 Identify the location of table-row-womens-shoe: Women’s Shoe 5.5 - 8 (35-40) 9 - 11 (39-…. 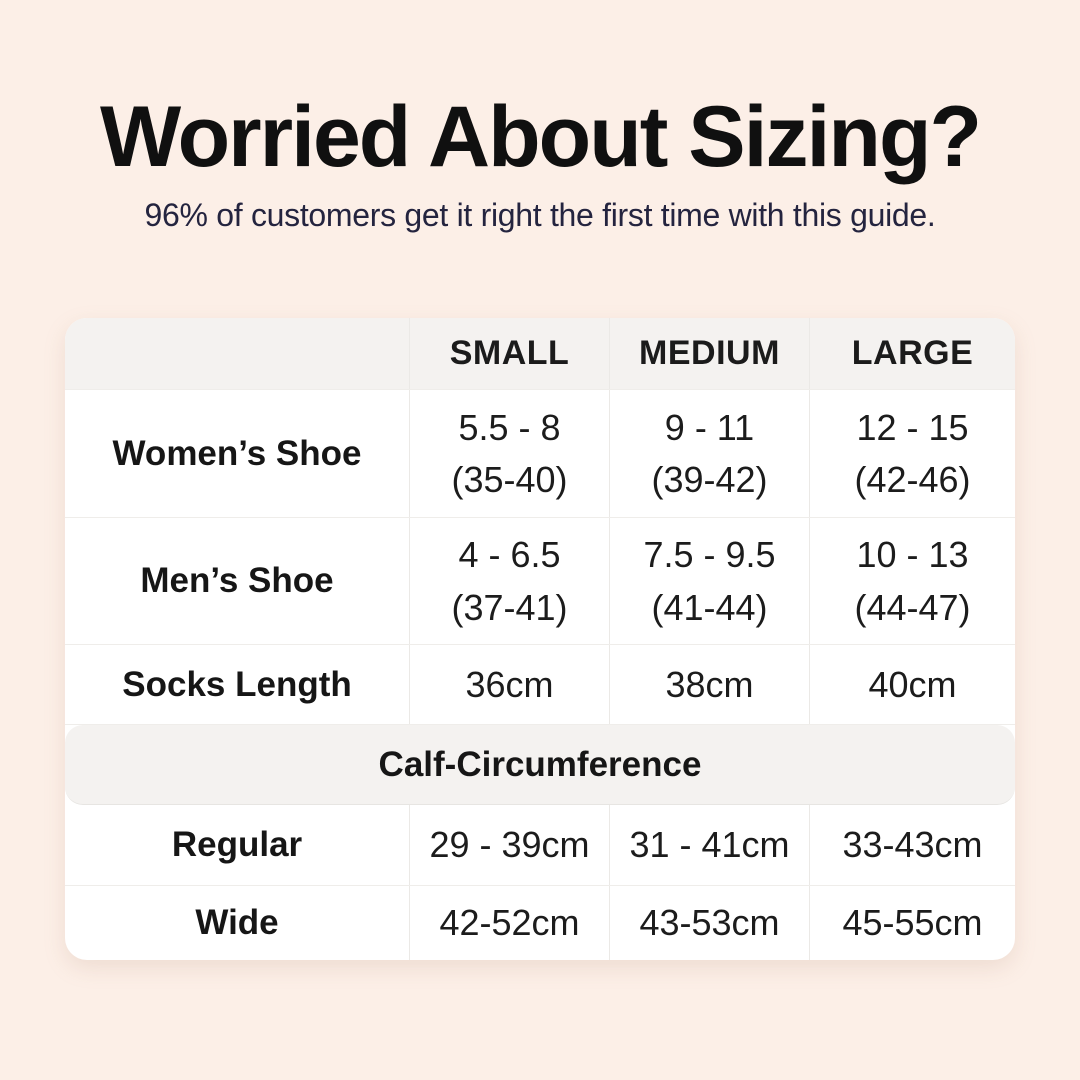
(540, 454).